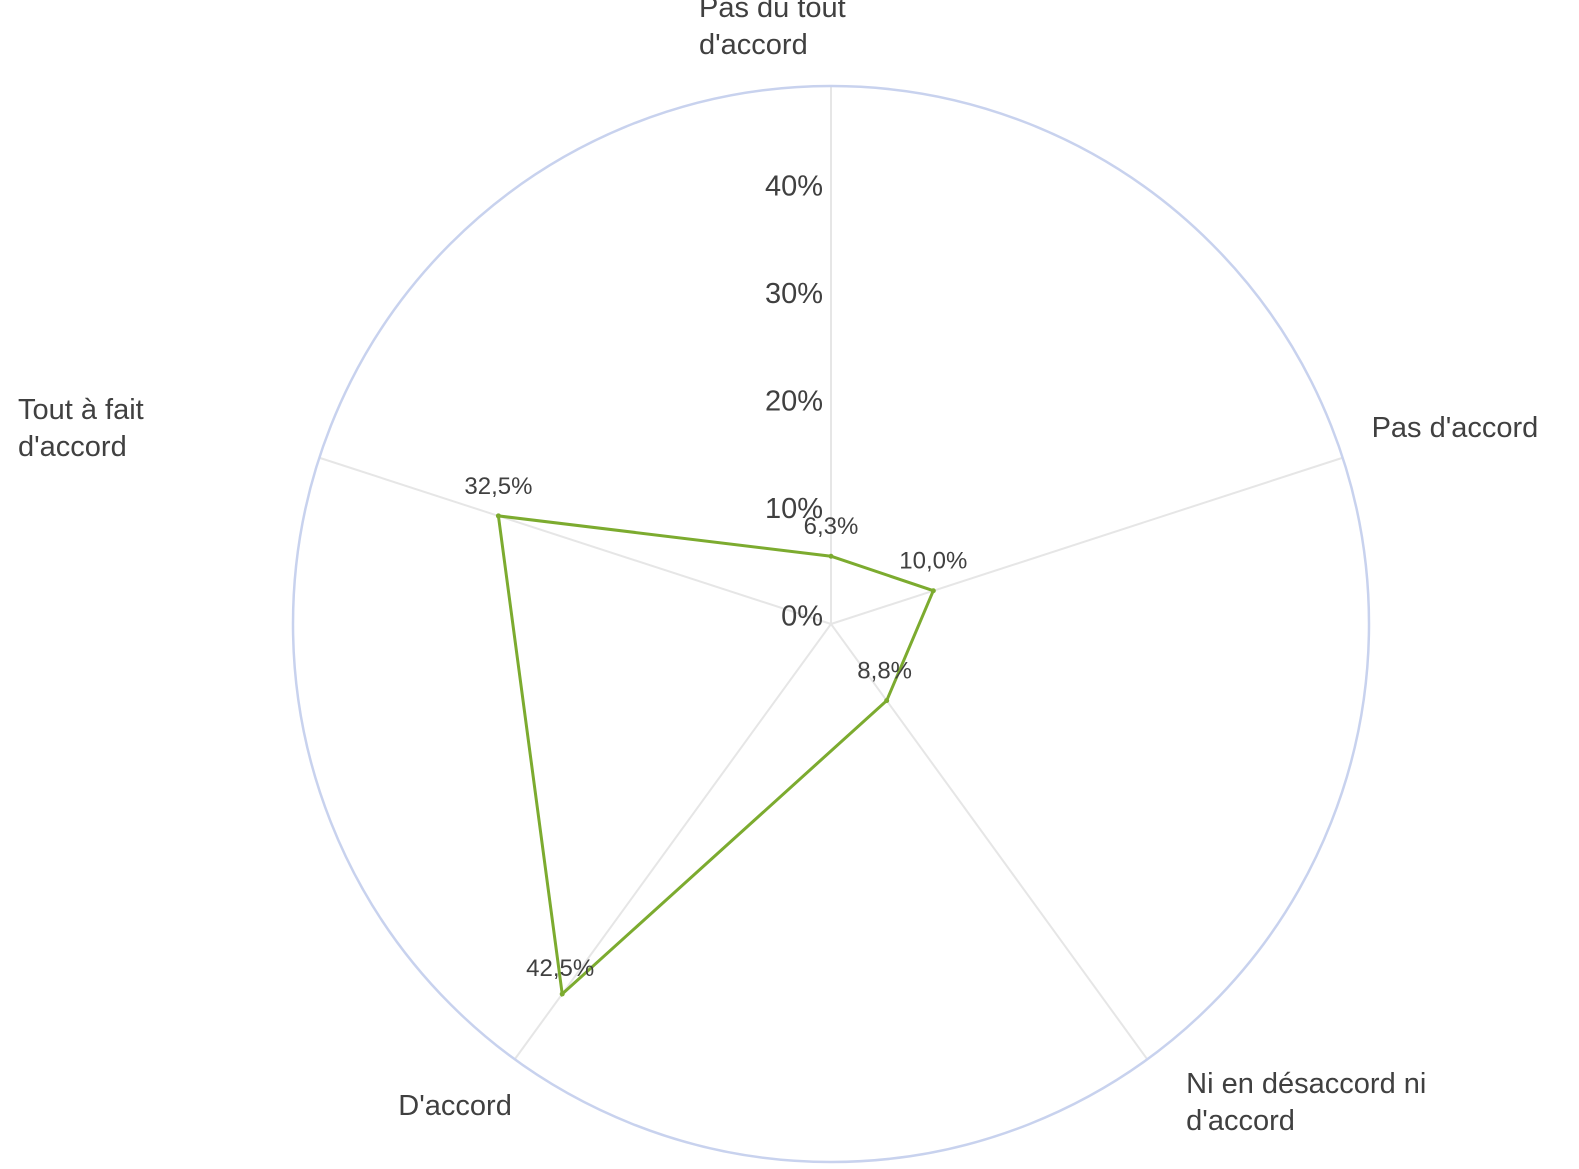  I want to click on radial-tick-label: 40%, so click(794, 186).